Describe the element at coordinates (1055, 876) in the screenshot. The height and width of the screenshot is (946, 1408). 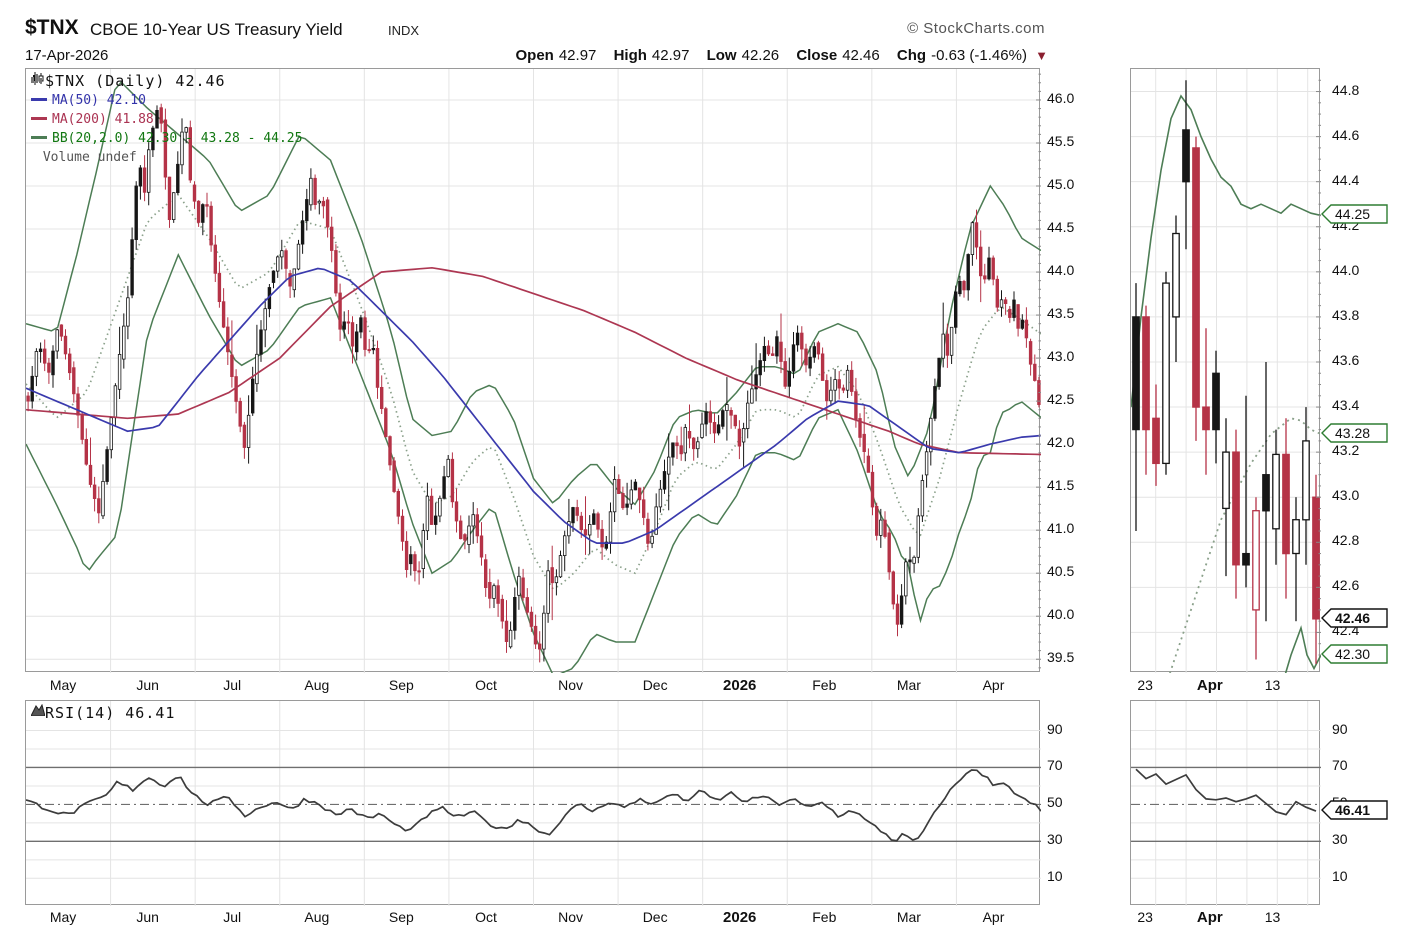
I see `rsi-axis-label: 10` at that location.